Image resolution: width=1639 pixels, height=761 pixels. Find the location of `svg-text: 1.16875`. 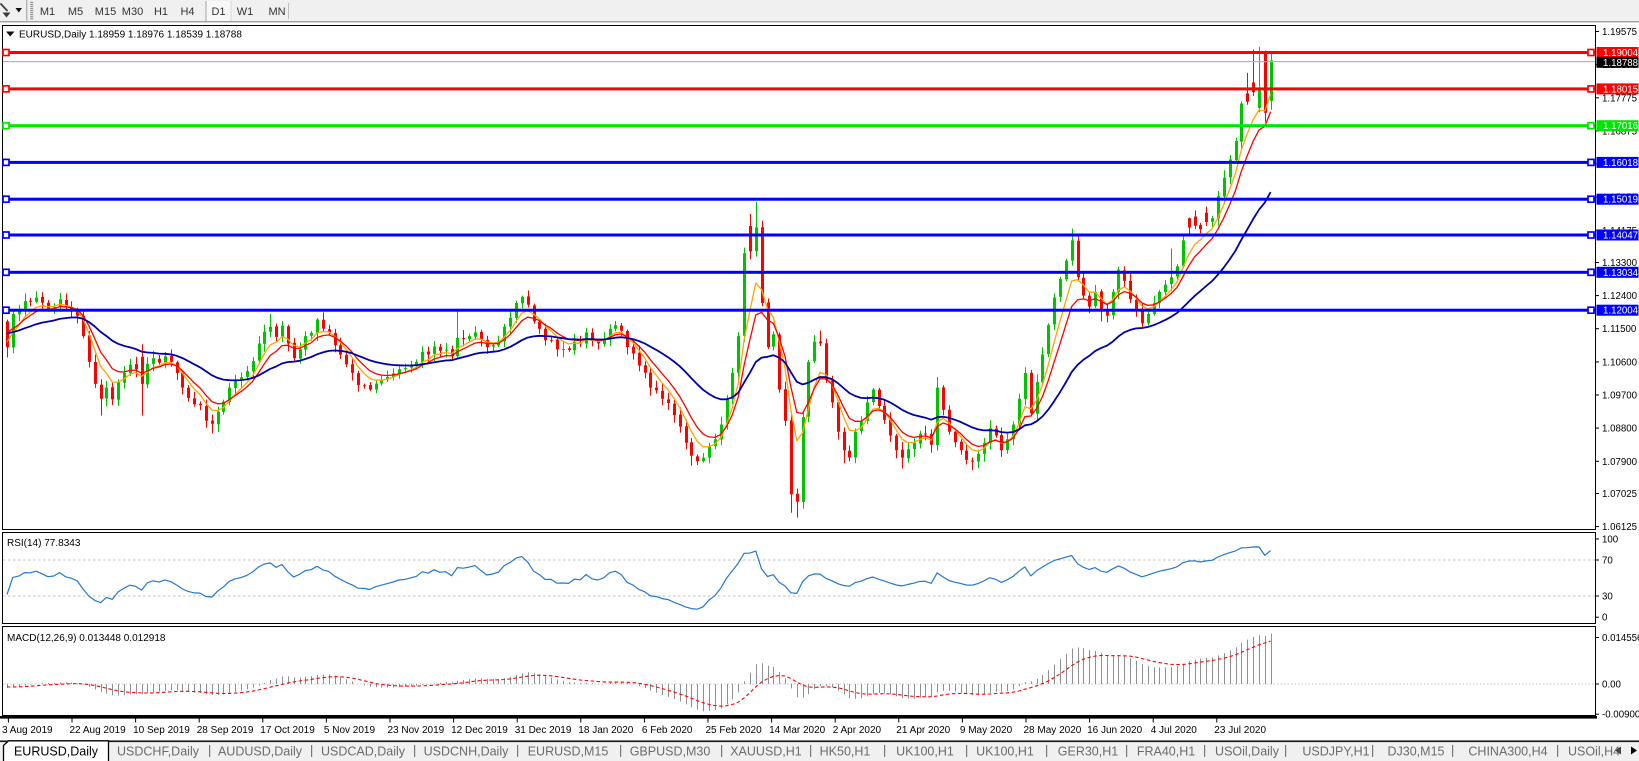

svg-text: 1.16875 is located at coordinates (1619, 131).